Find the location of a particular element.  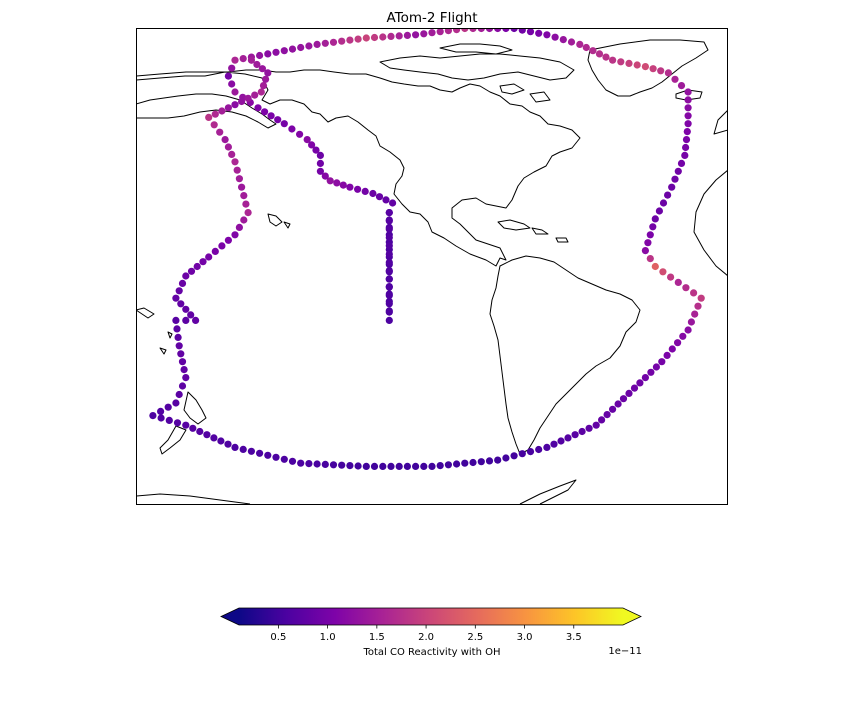

colorbar-gradient is located at coordinates (431, 616).